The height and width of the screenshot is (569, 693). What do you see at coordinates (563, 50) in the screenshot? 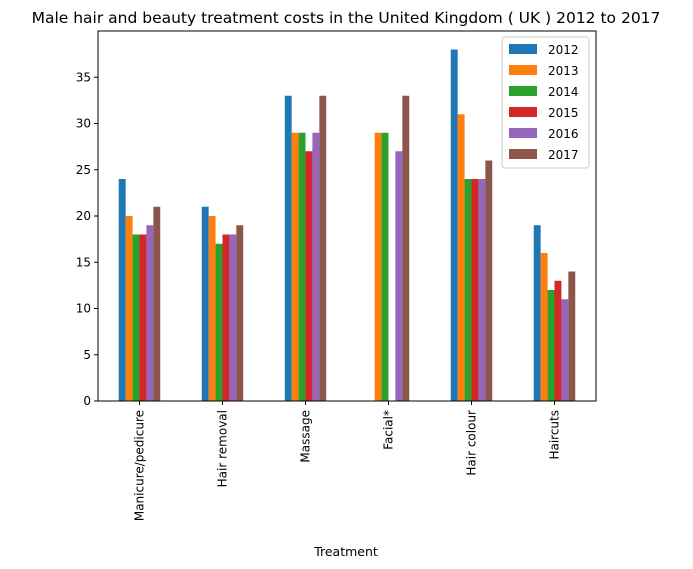
I see `legend-label-2012: 2012` at bounding box center [563, 50].